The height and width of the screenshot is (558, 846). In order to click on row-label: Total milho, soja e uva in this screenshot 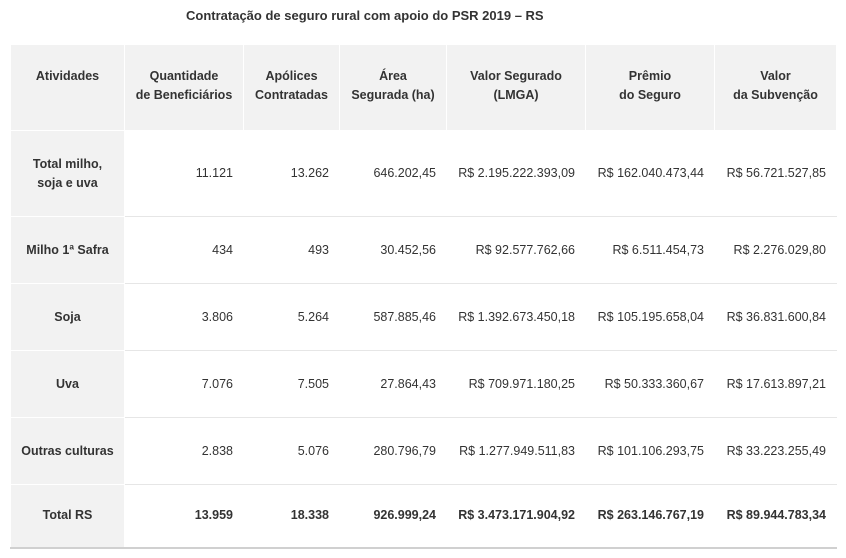, I will do `click(67, 173)`.